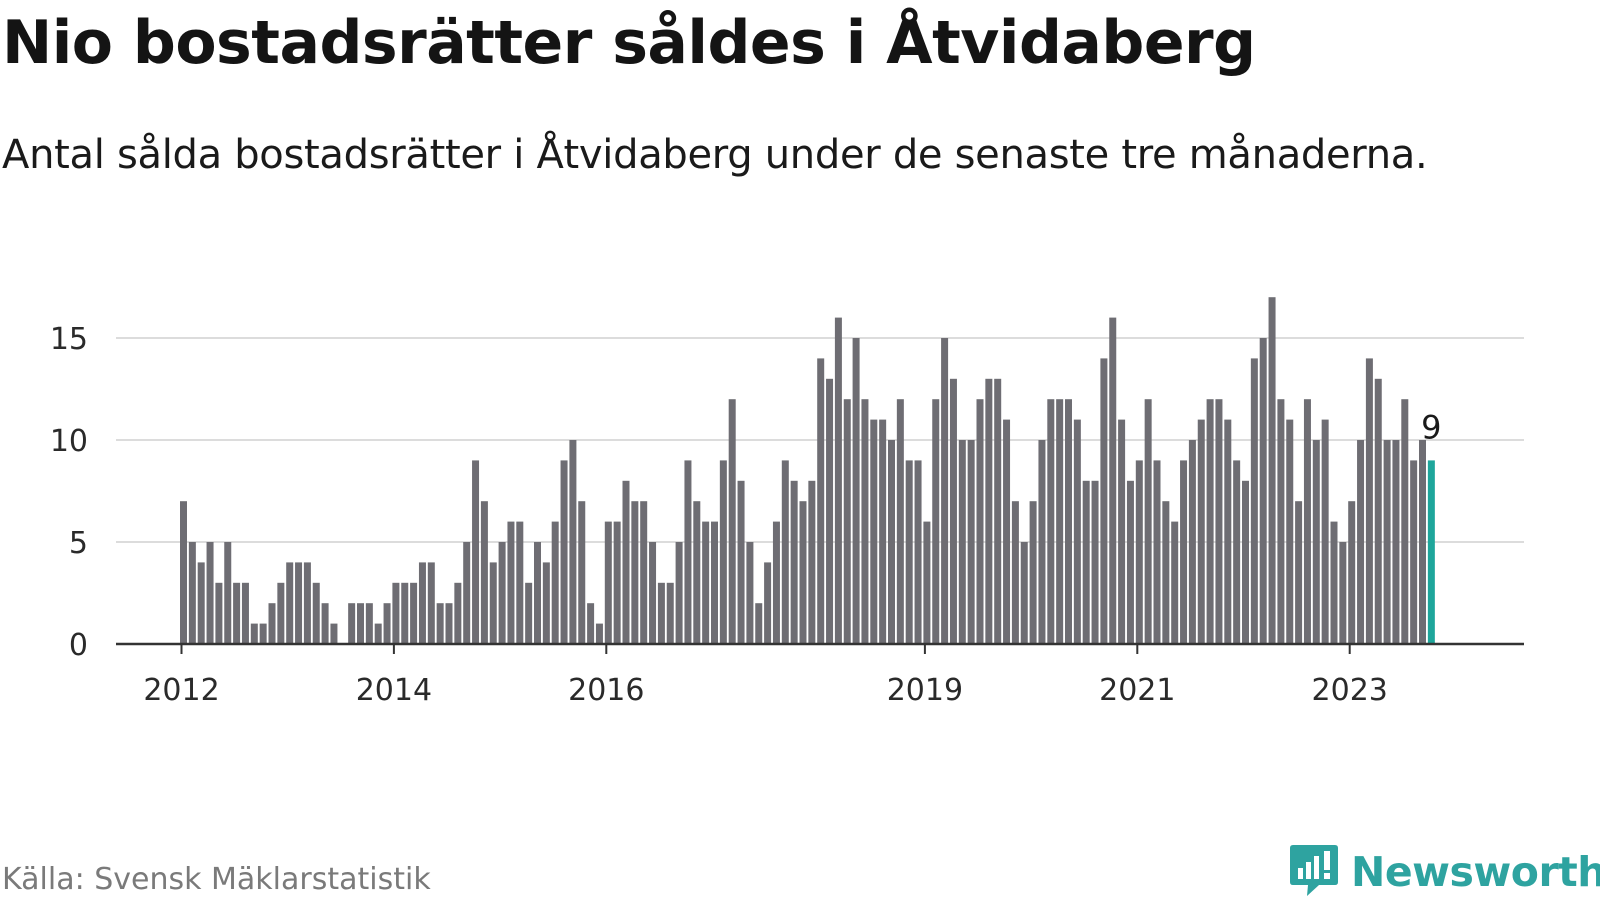 This screenshot has width=1600, height=902. What do you see at coordinates (1475, 872) in the screenshot?
I see `brand-name: Newsworthy` at bounding box center [1475, 872].